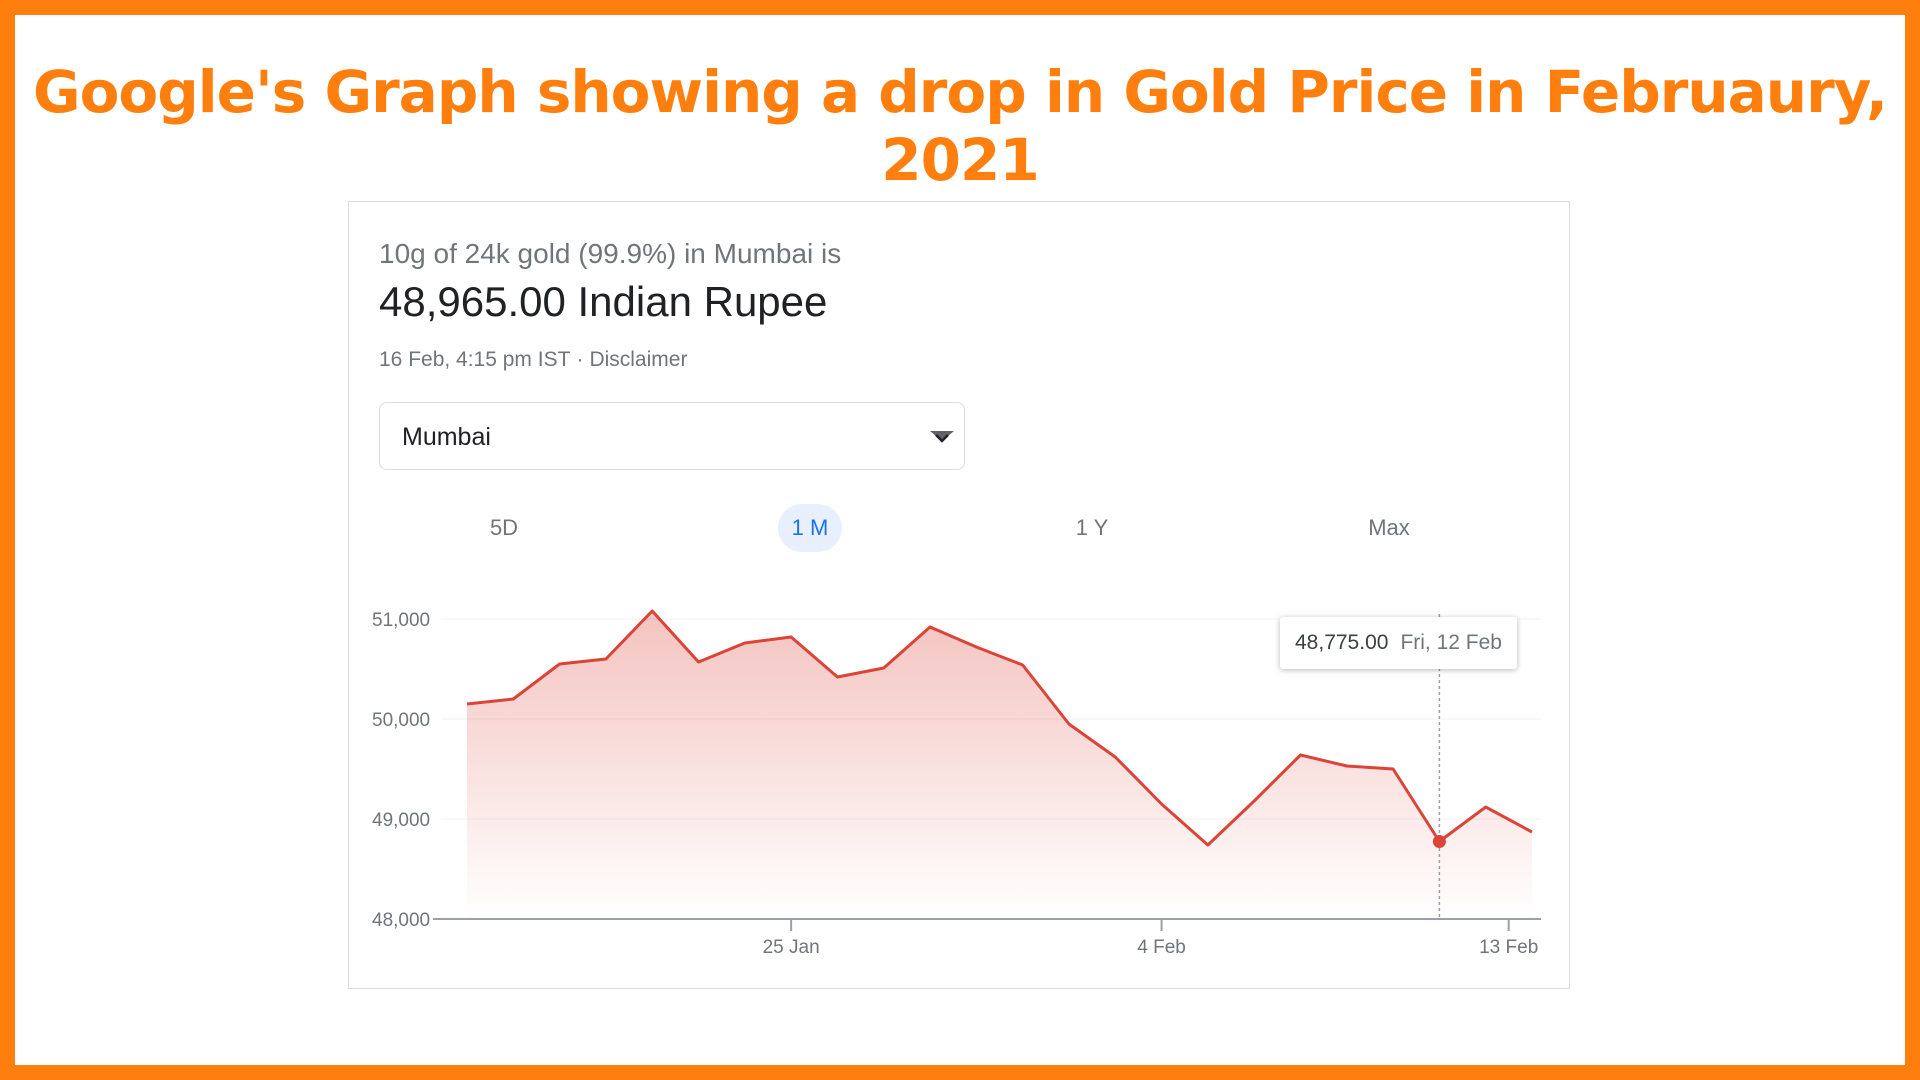 Image resolution: width=1920 pixels, height=1080 pixels. Describe the element at coordinates (1092, 527) in the screenshot. I see `tab-1y: 1 Y` at that location.